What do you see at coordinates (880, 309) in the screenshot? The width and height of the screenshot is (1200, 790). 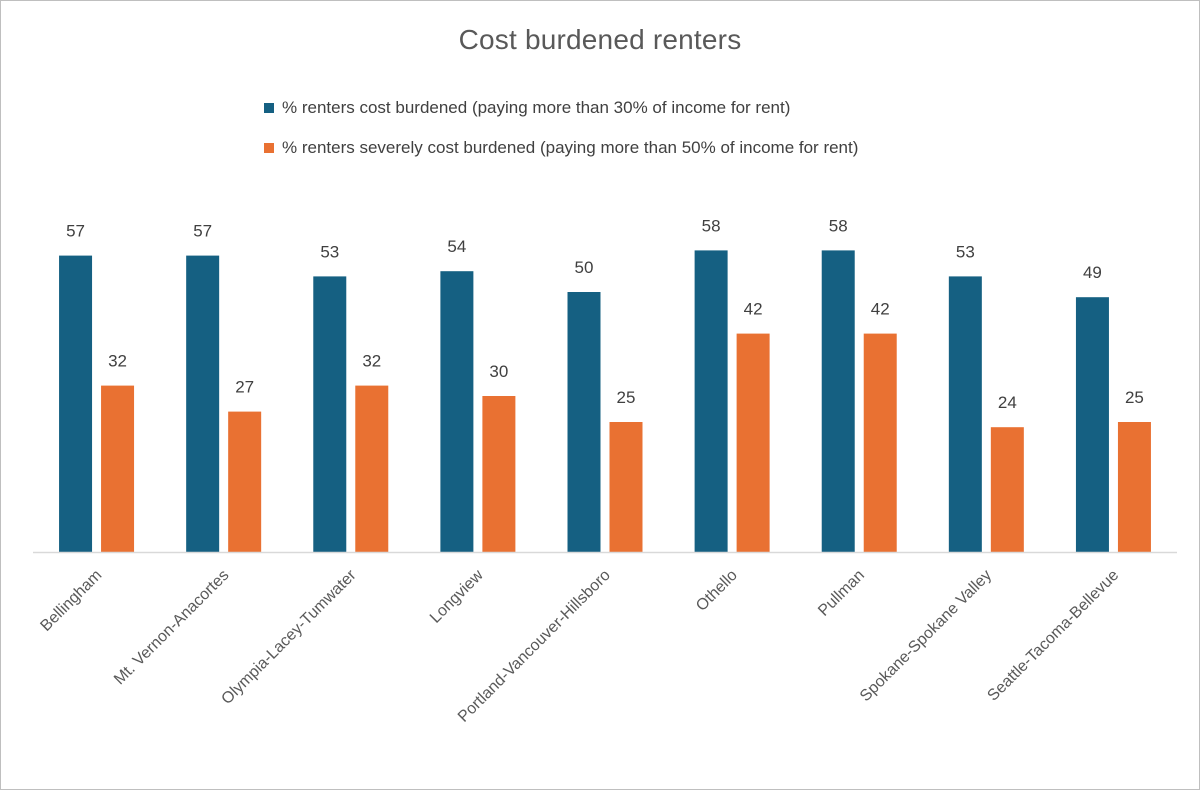 I see `data-label-series2-6: 42` at bounding box center [880, 309].